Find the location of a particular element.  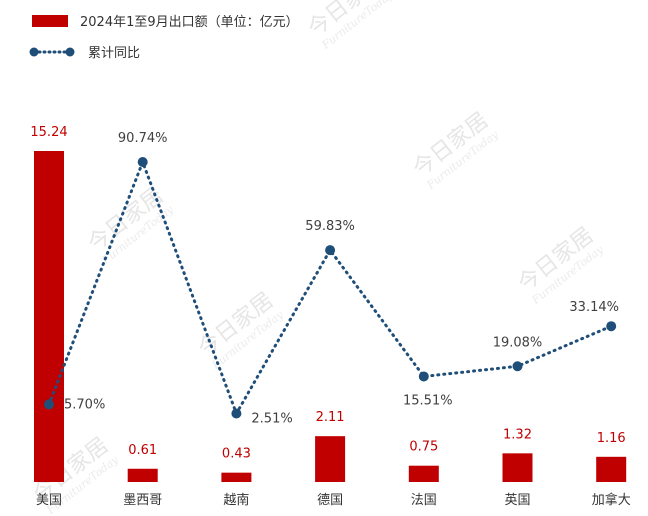

category-label: 越南 is located at coordinates (236, 500).